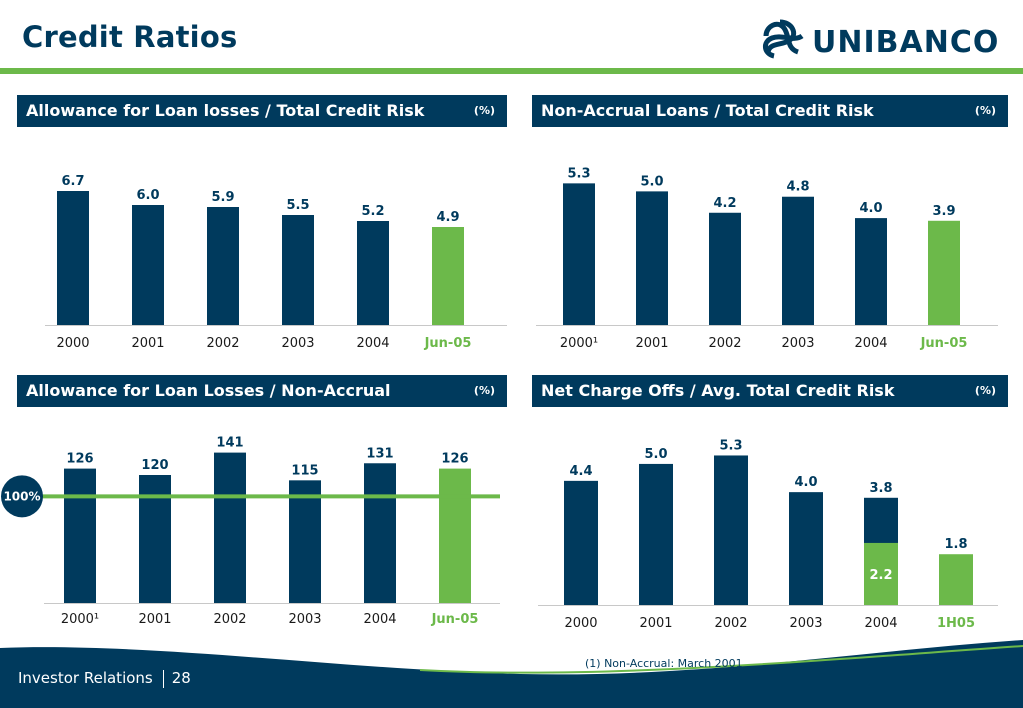 This screenshot has width=1023, height=708. I want to click on reference-badge, so click(22, 496).